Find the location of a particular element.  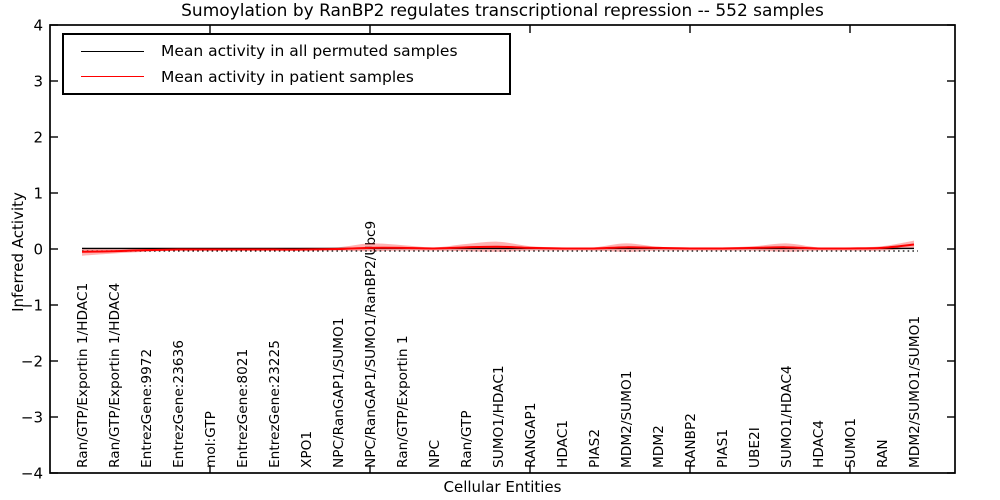

x-category-label: Ran/GTP/Exportin 1/HDAC1 is located at coordinates (83, 375).